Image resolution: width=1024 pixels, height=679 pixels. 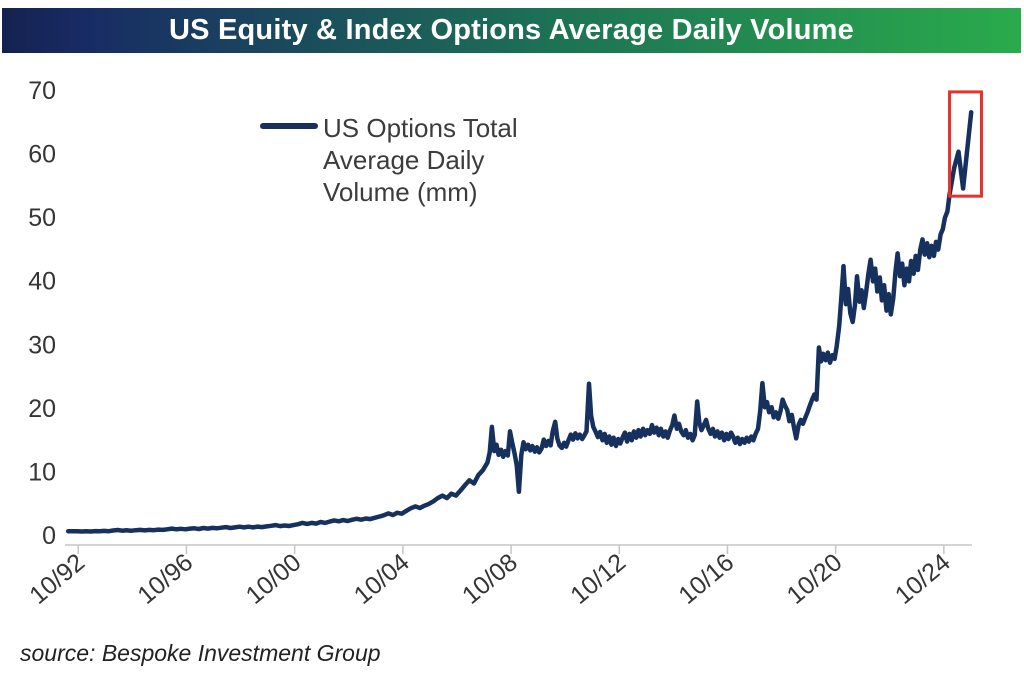 I want to click on x-tick-label: 10/08, so click(x=490, y=579).